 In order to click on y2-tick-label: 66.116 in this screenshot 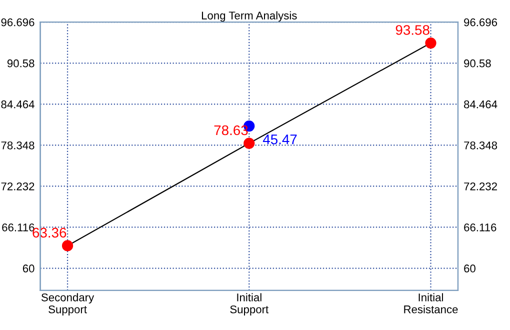, I will do `click(480, 228)`.